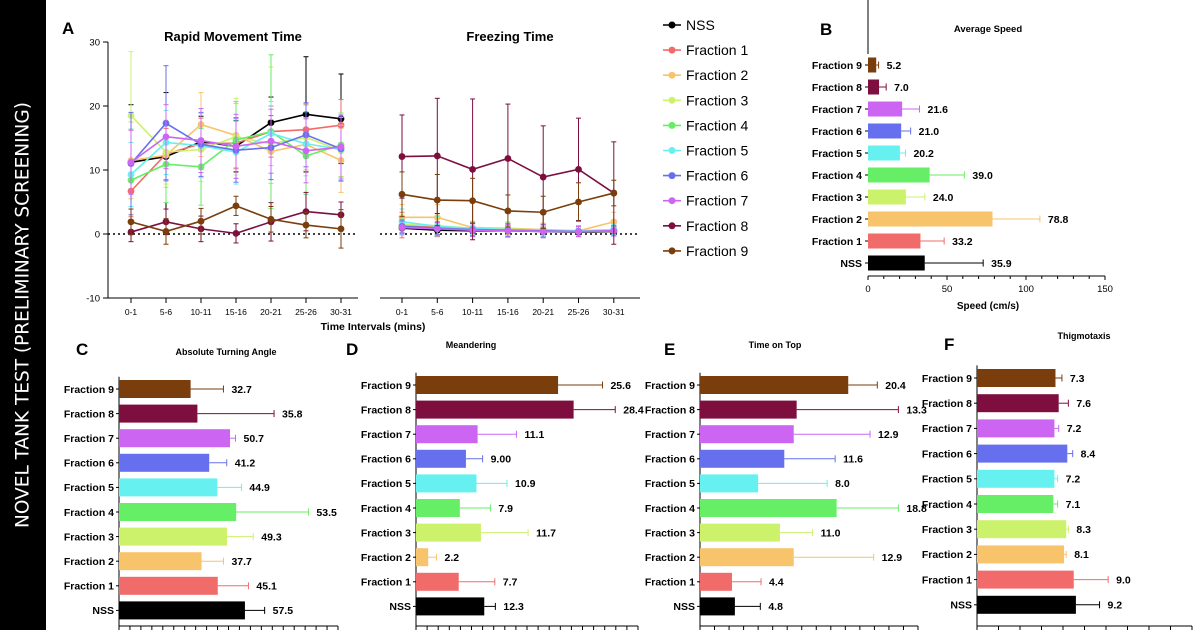 This screenshot has height=630, width=1200. I want to click on data-label: 21.6, so click(938, 110).